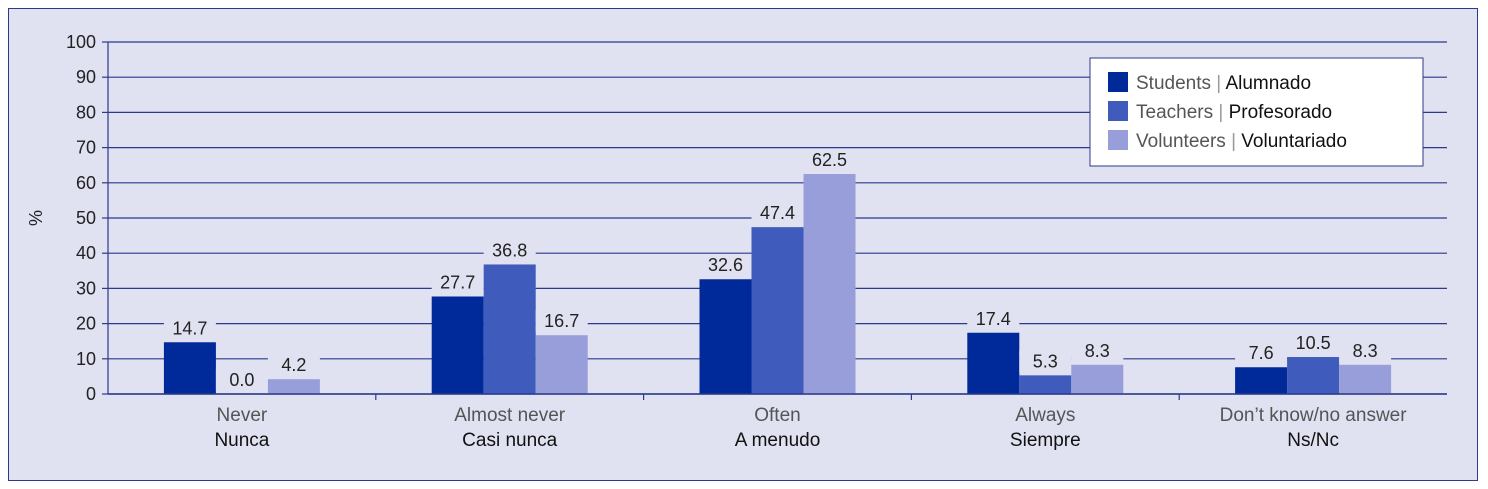  Describe the element at coordinates (1118, 140) in the screenshot. I see `legend-swatch-volunteers` at that location.